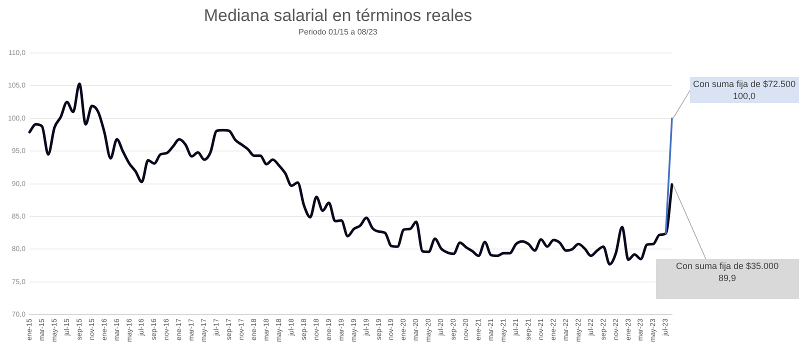 Image resolution: width=800 pixels, height=348 pixels. I want to click on chart-title: Mediana salarial en términos reales, so click(338, 15).